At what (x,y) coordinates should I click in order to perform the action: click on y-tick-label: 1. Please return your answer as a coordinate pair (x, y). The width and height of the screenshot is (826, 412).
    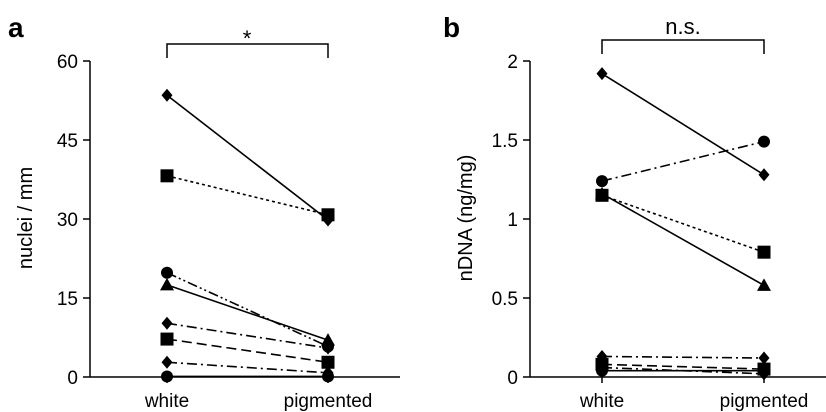
    Looking at the image, I should click on (512, 220).